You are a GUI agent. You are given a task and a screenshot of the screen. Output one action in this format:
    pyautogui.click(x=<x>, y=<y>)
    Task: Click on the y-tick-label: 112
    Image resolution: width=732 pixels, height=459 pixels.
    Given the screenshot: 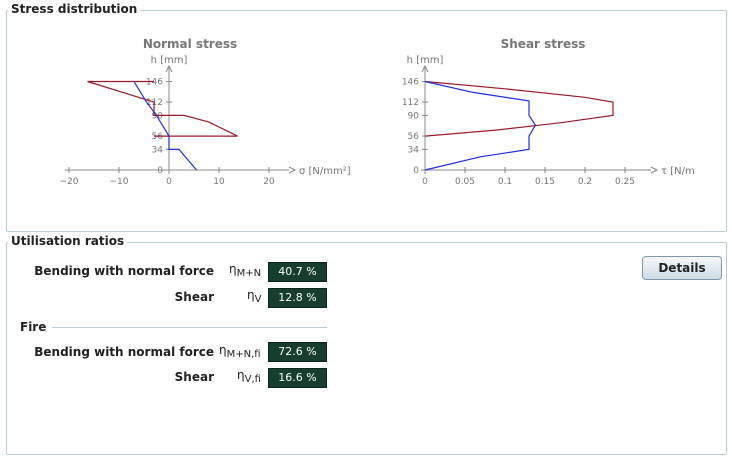 What is the action you would take?
    pyautogui.click(x=410, y=103)
    